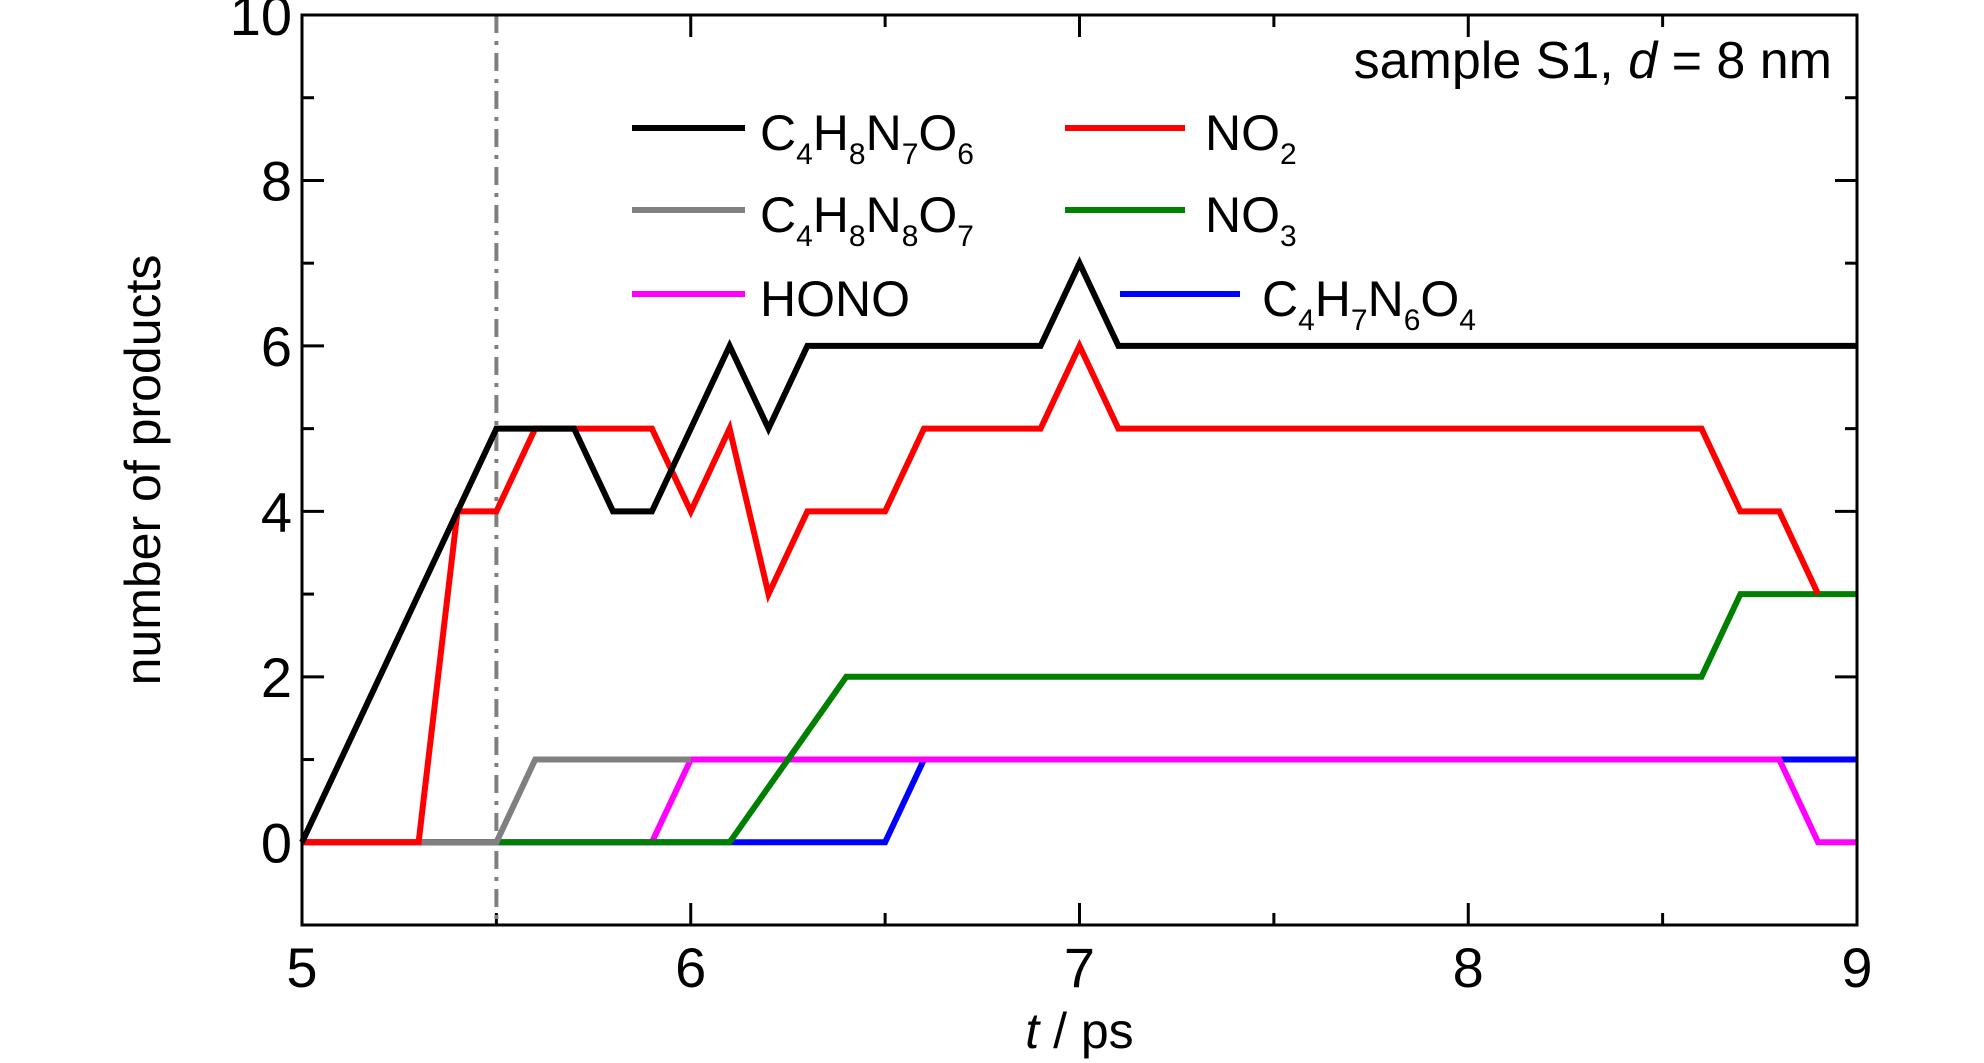 The width and height of the screenshot is (1984, 1063). I want to click on legend-label-part: 3, so click(1288, 236).